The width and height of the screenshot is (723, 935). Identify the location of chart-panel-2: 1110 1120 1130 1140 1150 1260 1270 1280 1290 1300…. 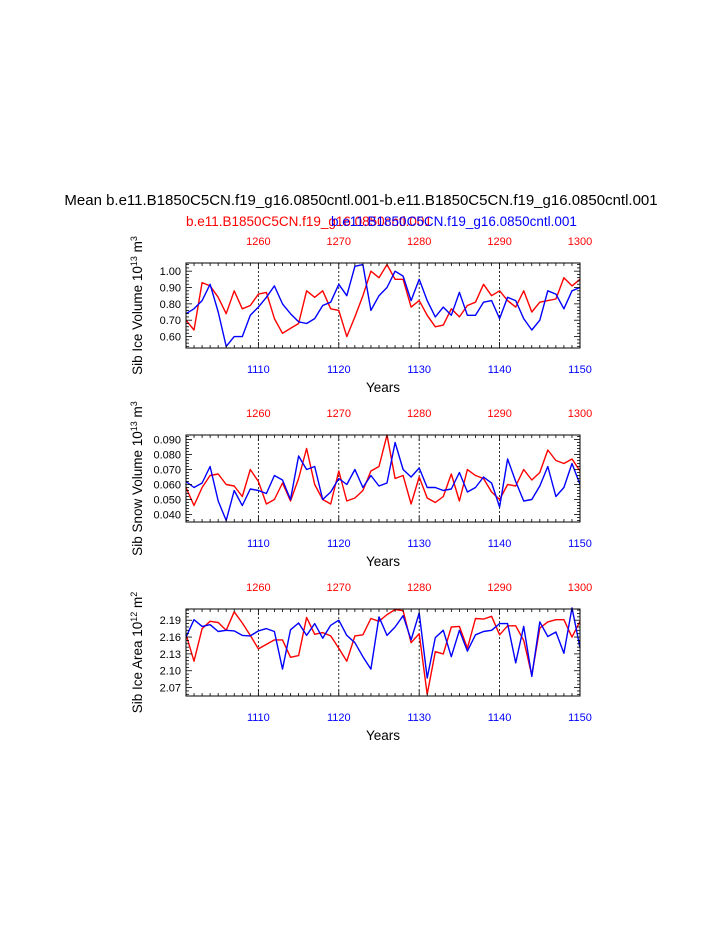
(360, 485).